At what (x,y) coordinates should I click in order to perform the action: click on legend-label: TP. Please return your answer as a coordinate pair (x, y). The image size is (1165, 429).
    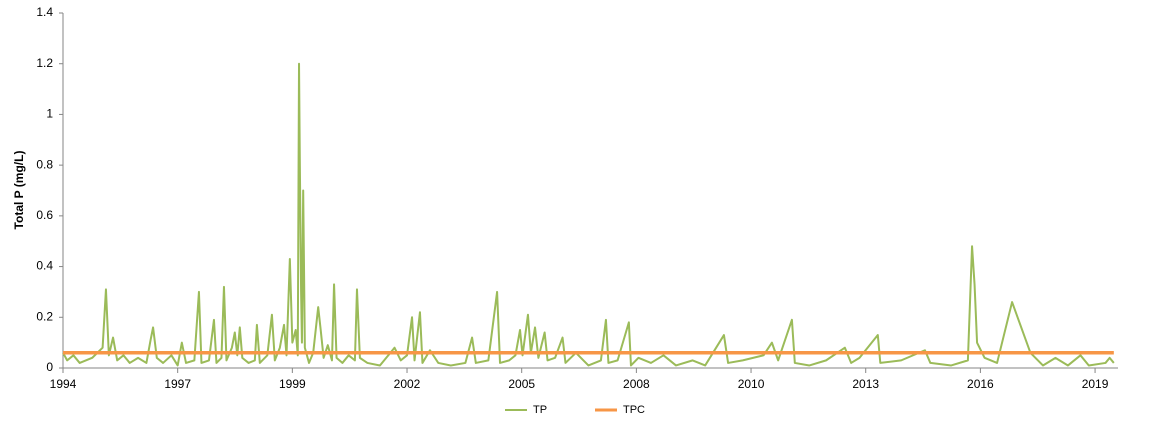
    Looking at the image, I should click on (540, 410).